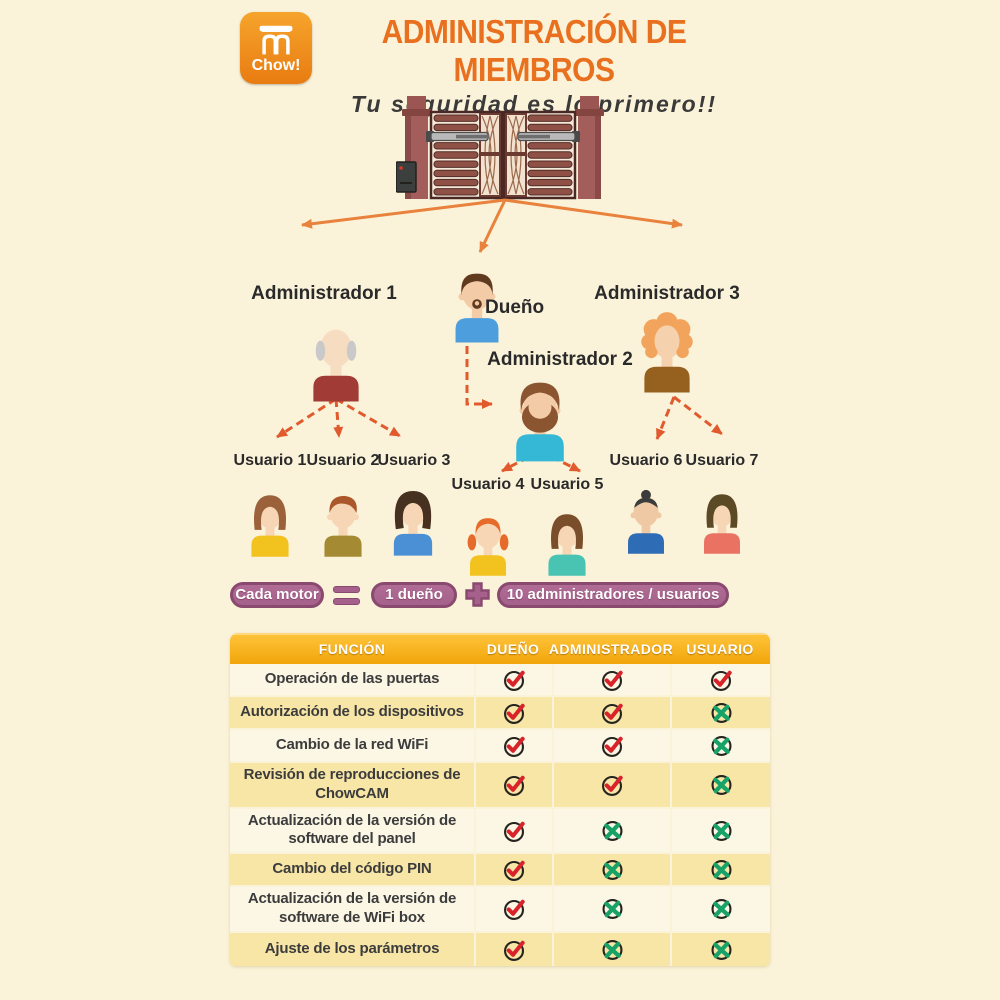  What do you see at coordinates (277, 595) in the screenshot?
I see `cada-motor-badge: Cada motor` at bounding box center [277, 595].